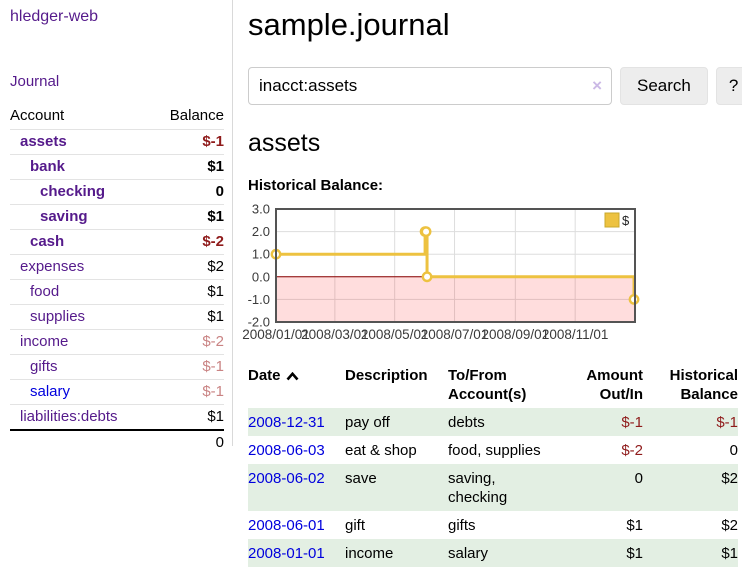  What do you see at coordinates (727, 423) in the screenshot?
I see `register-balance-cell: $-1` at bounding box center [727, 423].